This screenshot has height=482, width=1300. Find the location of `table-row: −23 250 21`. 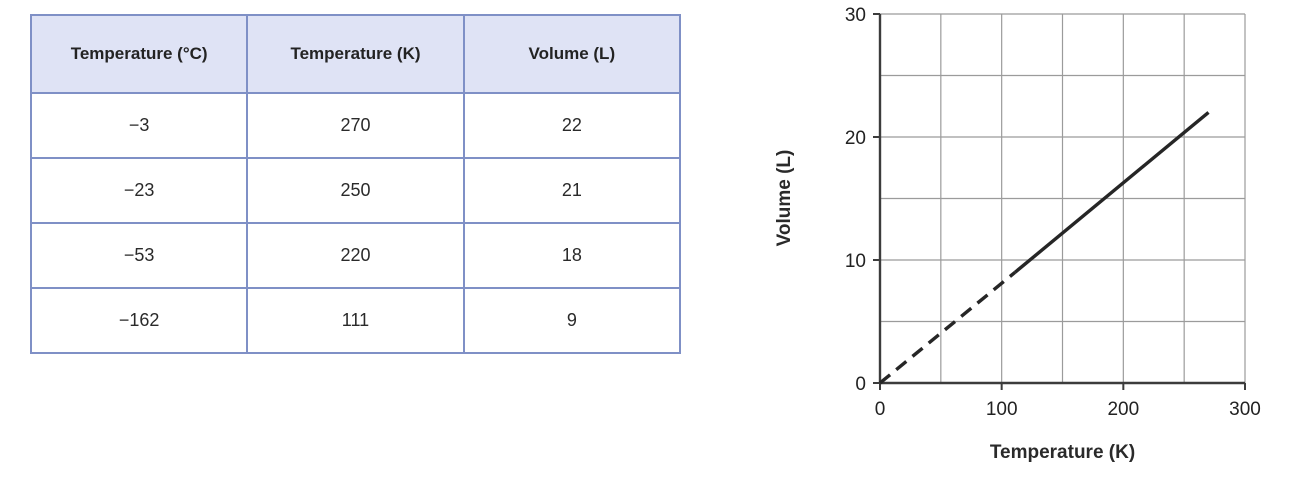

table-row: −23 250 21 is located at coordinates (355, 190).